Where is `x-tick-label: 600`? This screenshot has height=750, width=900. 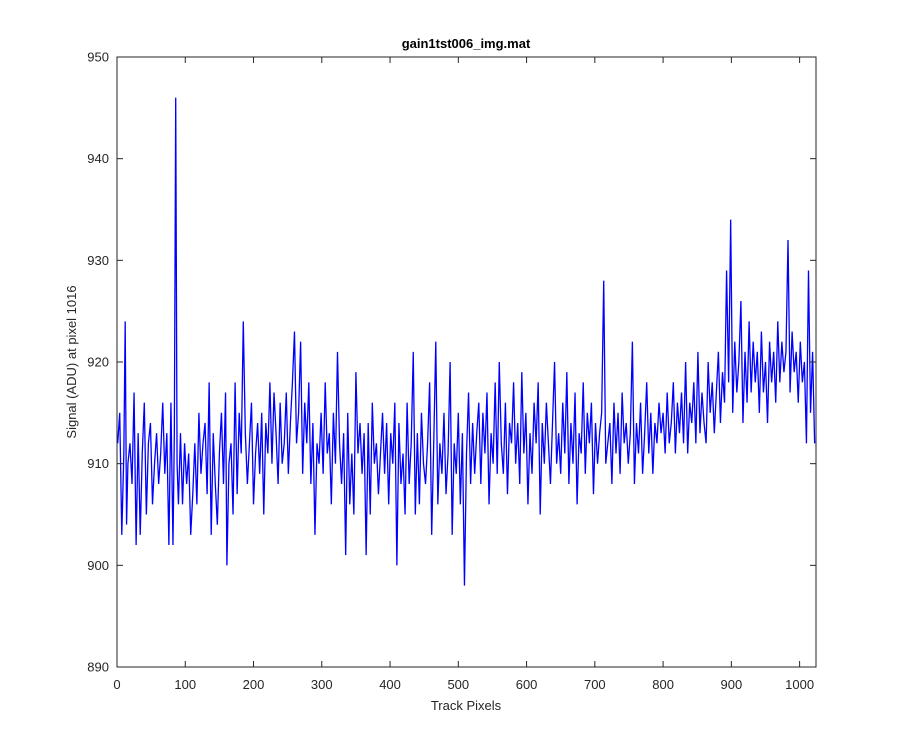 x-tick-label: 600 is located at coordinates (527, 684).